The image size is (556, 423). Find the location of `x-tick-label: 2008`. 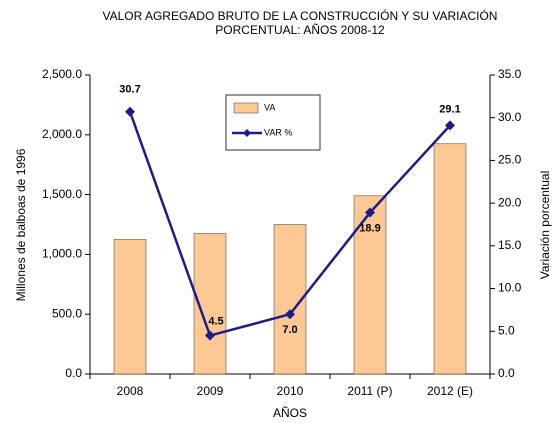

x-tick-label: 2008 is located at coordinates (130, 391).